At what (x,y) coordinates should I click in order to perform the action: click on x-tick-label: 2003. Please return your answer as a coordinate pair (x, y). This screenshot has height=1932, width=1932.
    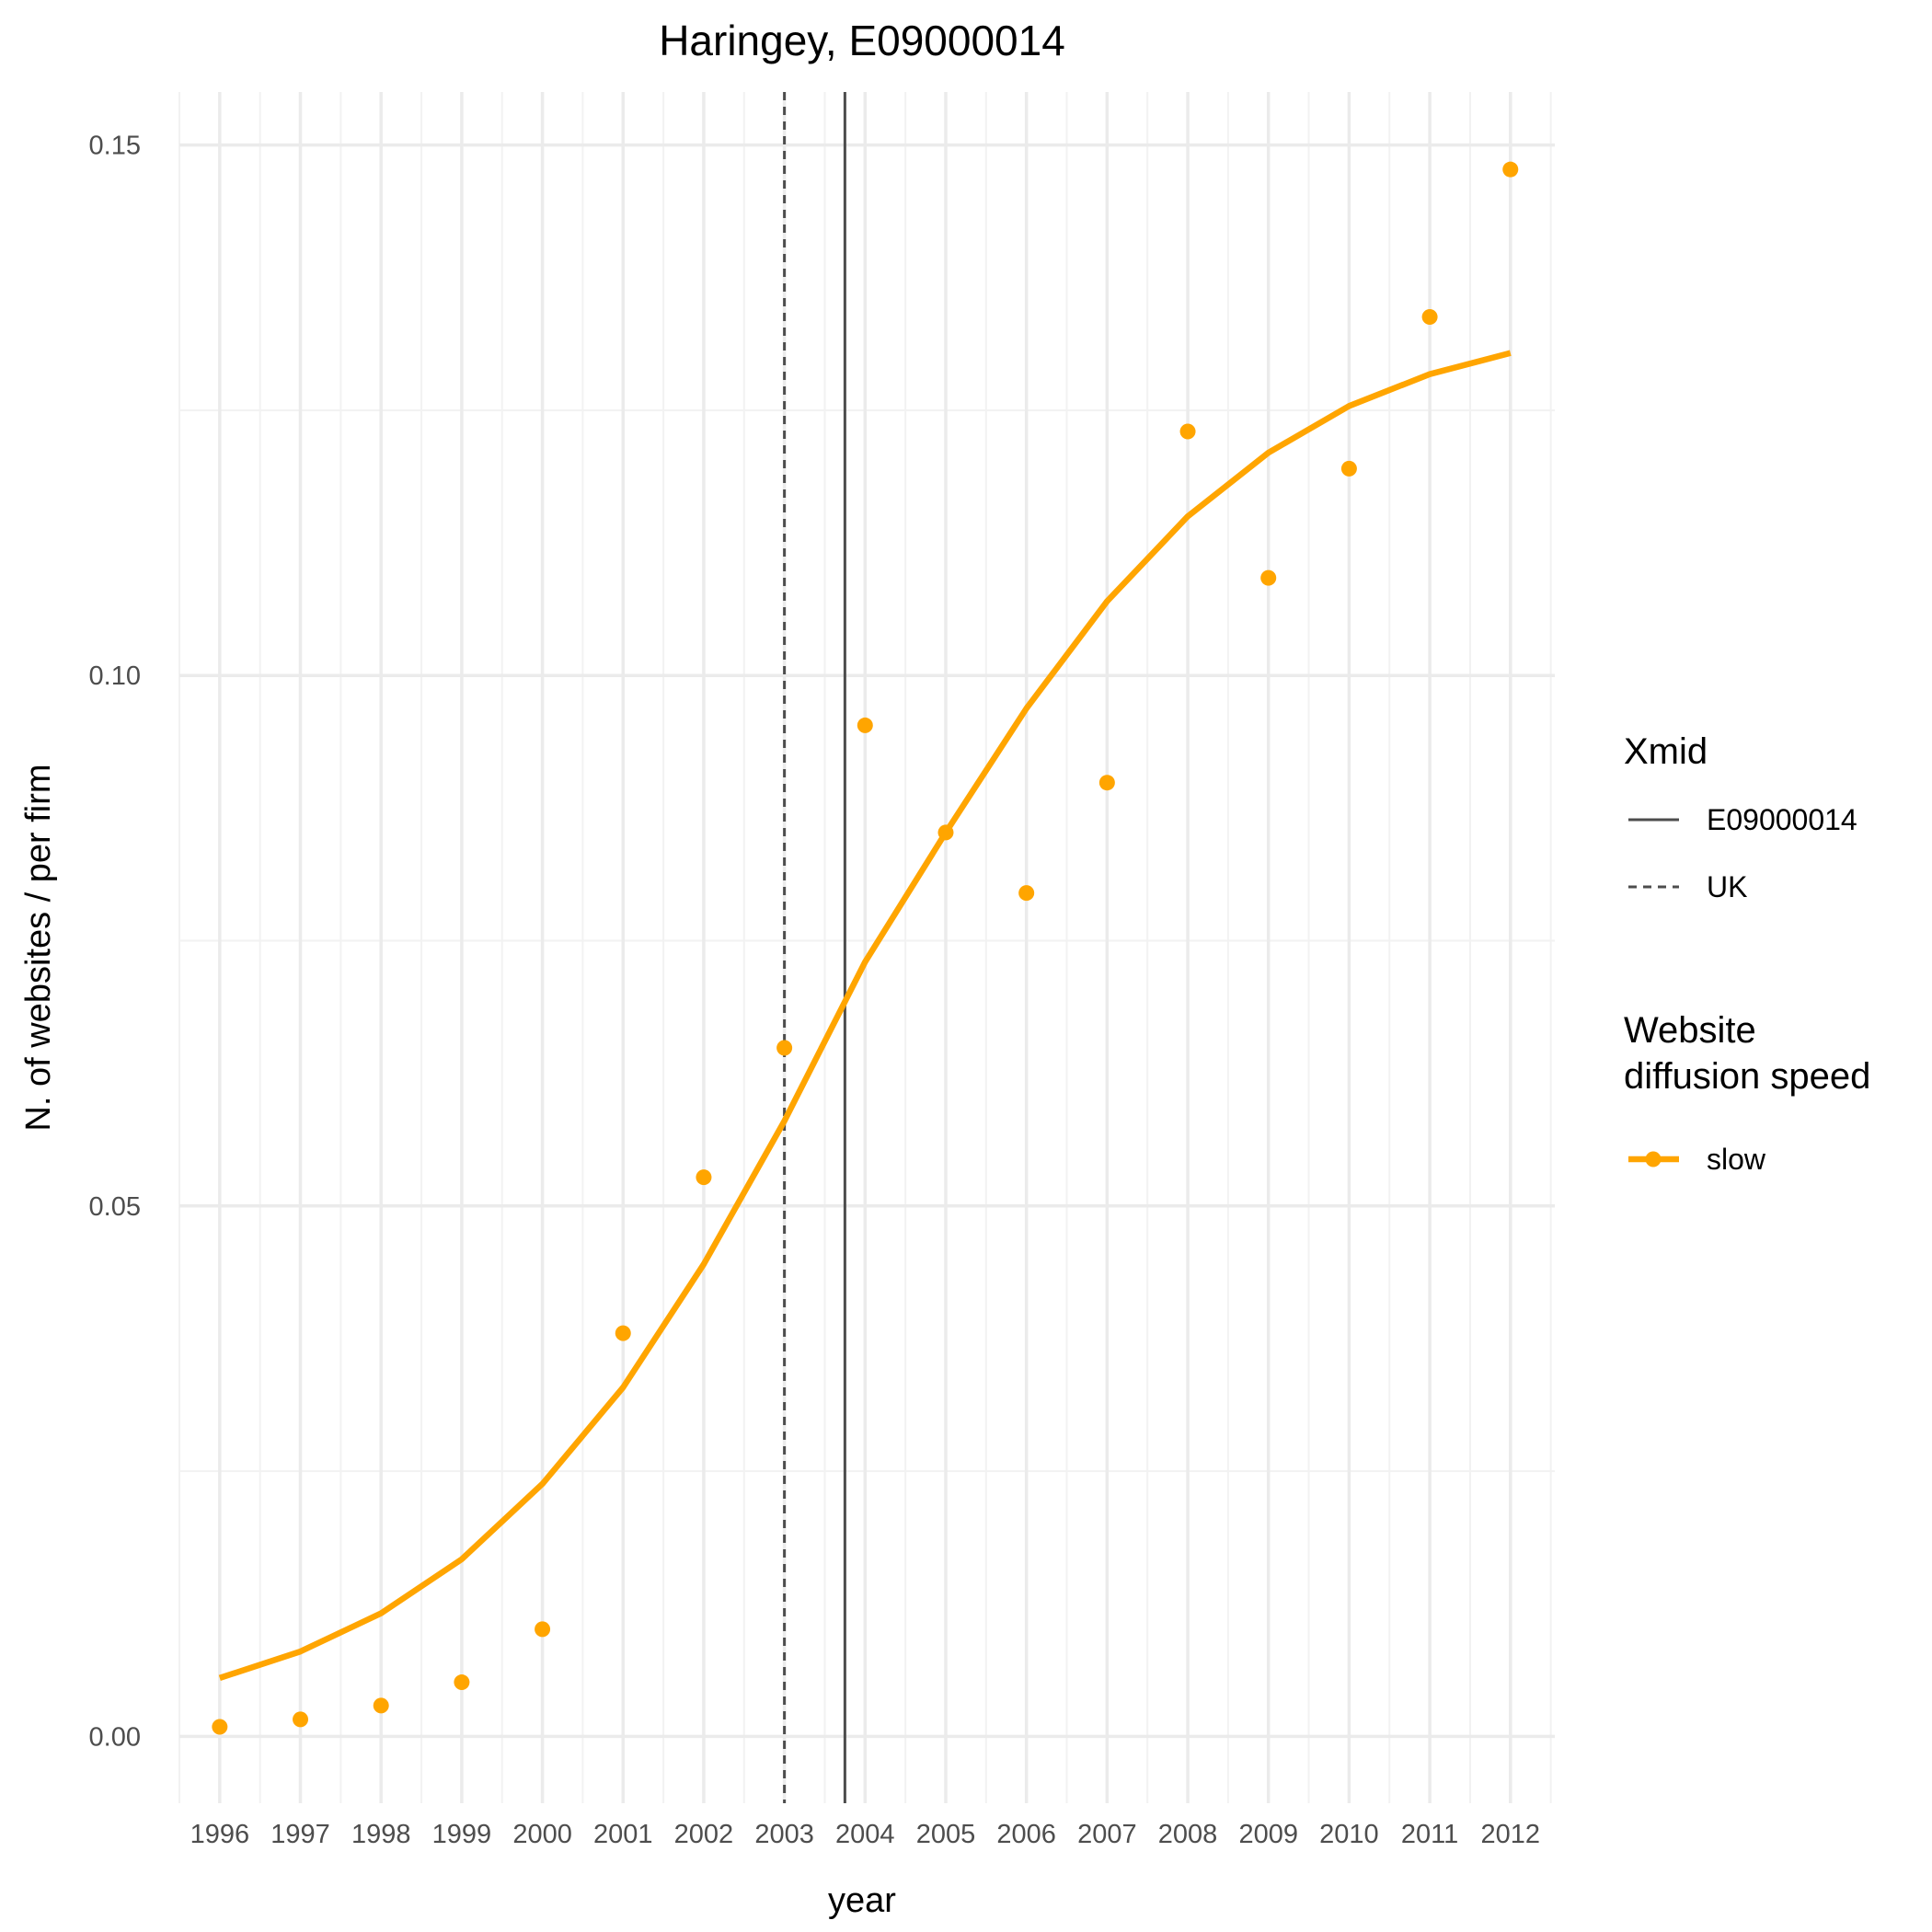
    Looking at the image, I should click on (784, 1834).